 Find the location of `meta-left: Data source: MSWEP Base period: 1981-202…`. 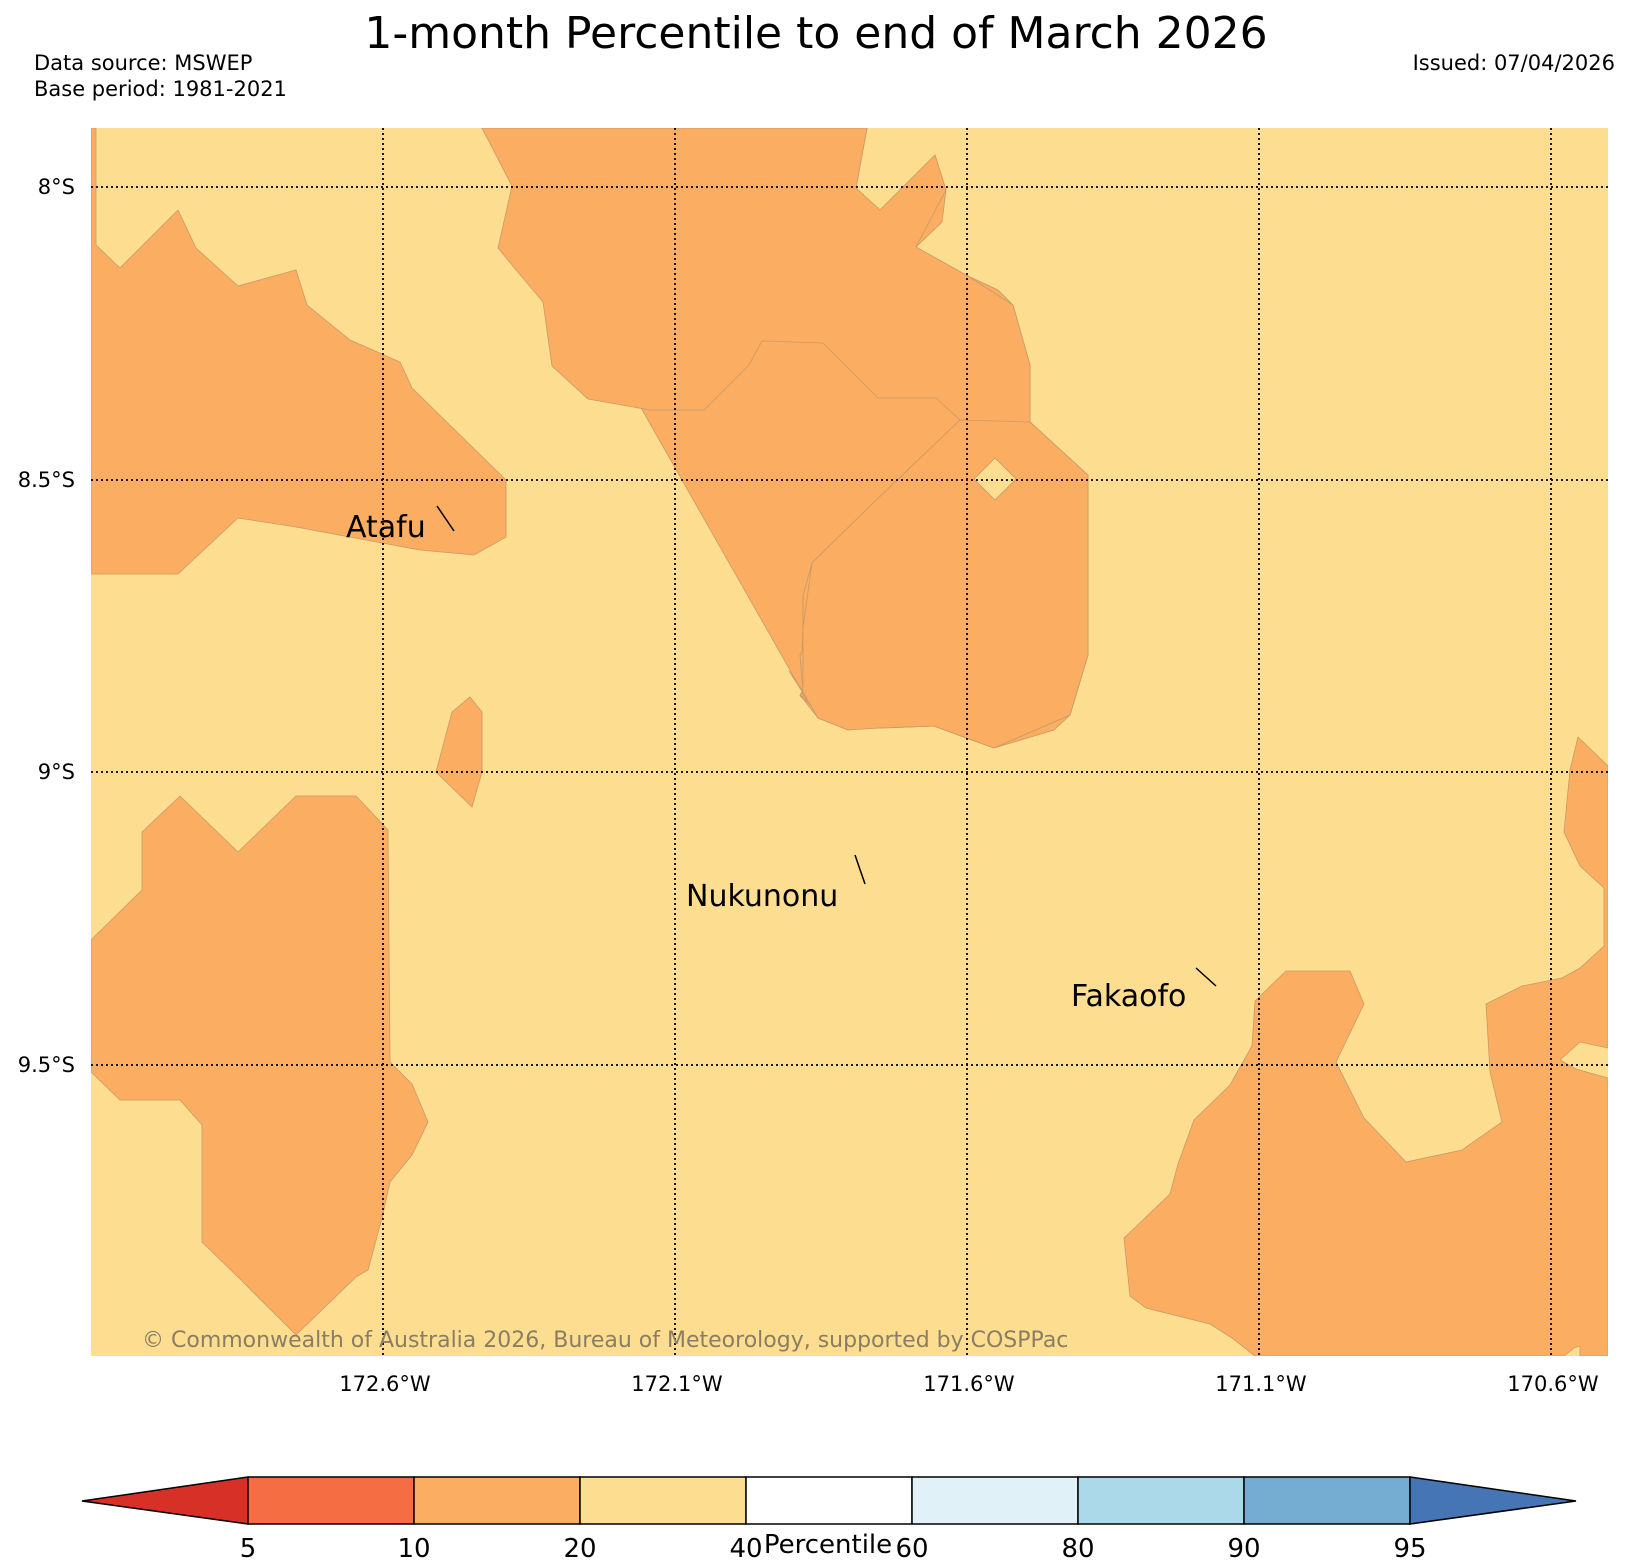

meta-left: Data source: MSWEP Base period: 1981-202… is located at coordinates (160, 76).